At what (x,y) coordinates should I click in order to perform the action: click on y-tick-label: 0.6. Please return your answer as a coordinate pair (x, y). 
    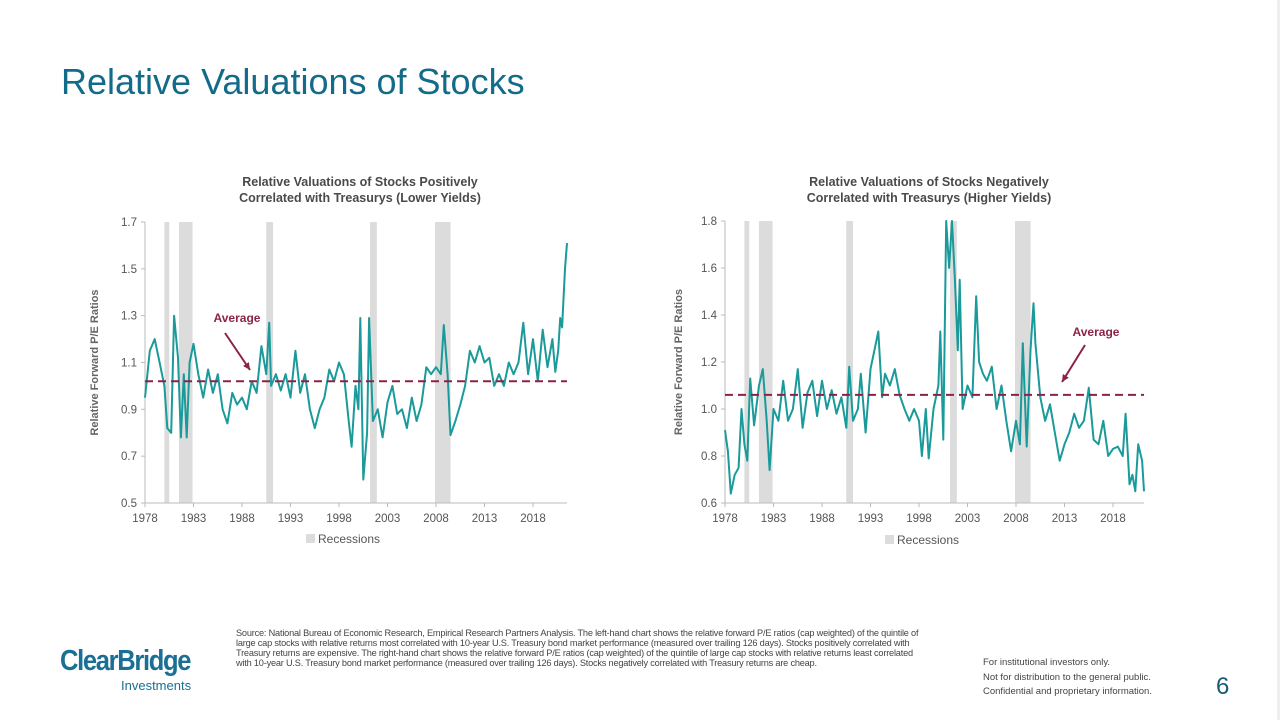
    Looking at the image, I should click on (709, 504).